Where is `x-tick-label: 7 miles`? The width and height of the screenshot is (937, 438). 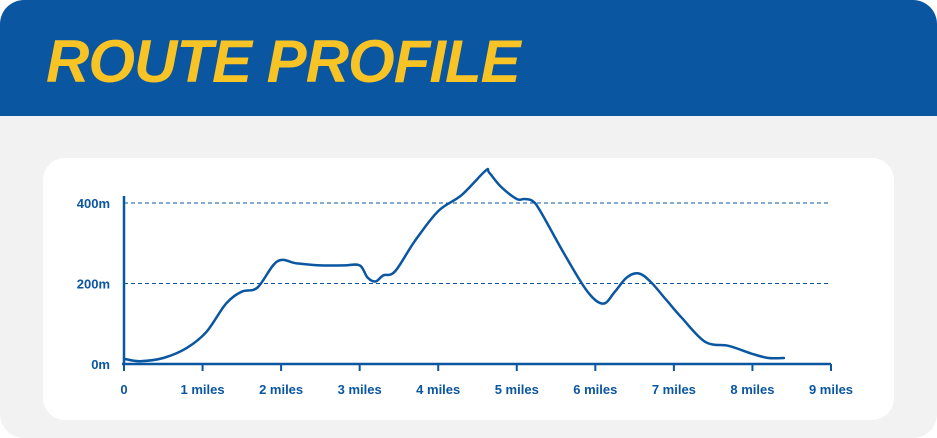 x-tick-label: 7 miles is located at coordinates (674, 389).